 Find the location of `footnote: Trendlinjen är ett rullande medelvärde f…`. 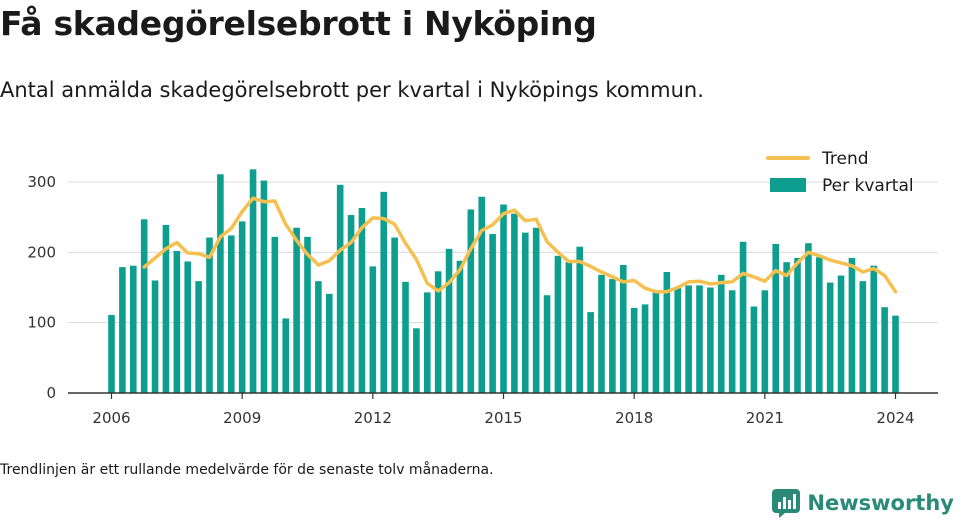

footnote: Trendlinjen är ett rullande medelvärde f… is located at coordinates (247, 470).